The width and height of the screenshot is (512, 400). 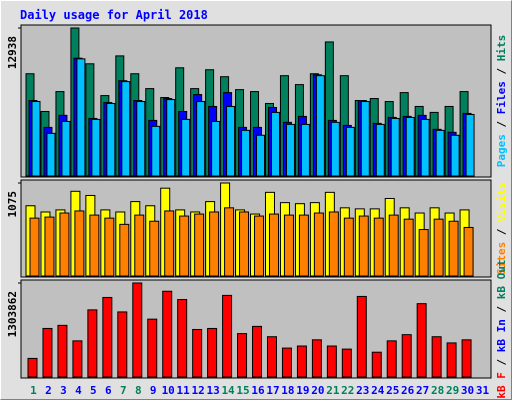 I want to click on y-max-label: 1303862, so click(x=12, y=314).